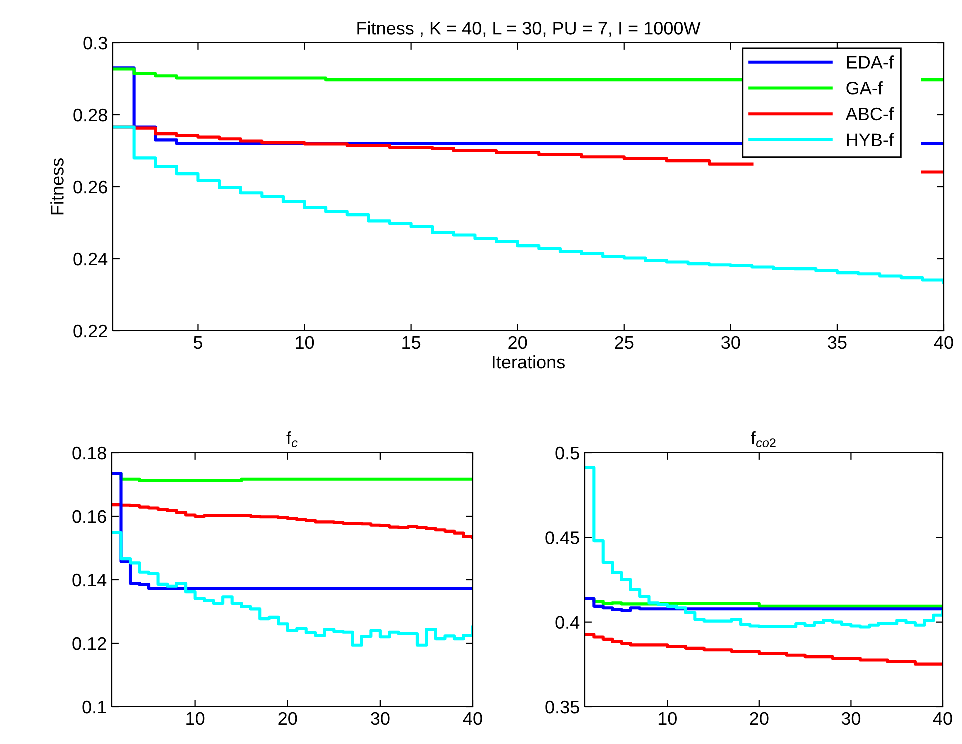 This screenshot has height=744, width=962. What do you see at coordinates (568, 623) in the screenshot?
I see `y-tick-label: 0.4` at bounding box center [568, 623].